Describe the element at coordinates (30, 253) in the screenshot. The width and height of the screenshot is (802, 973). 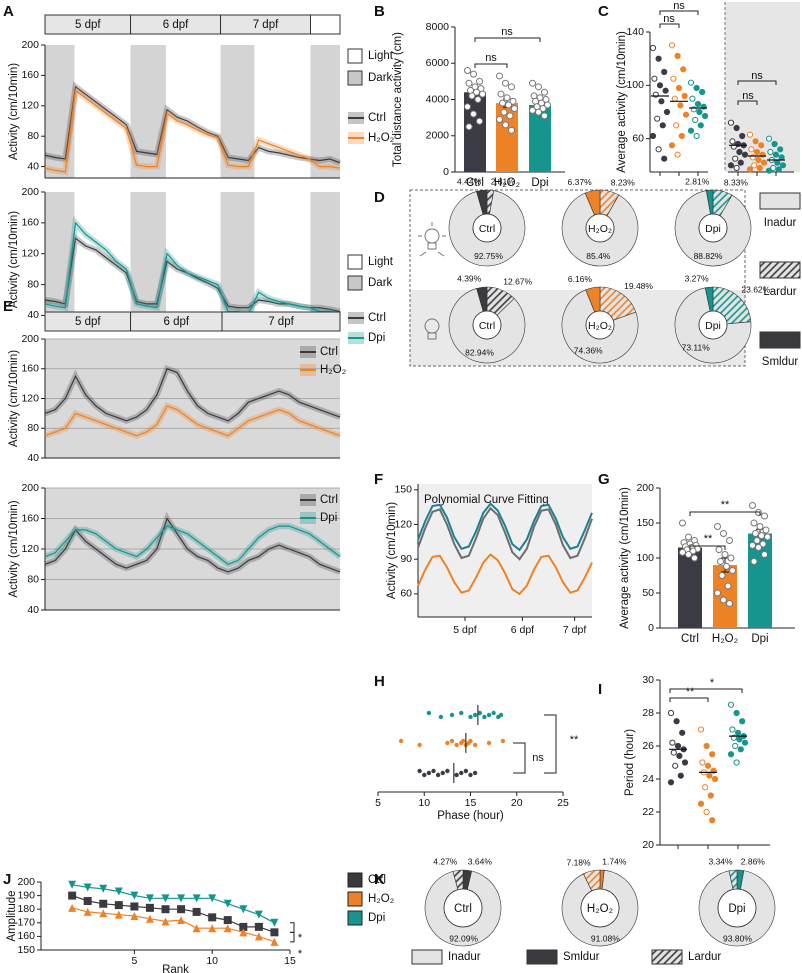
I see `y-tick-label: 120` at that location.